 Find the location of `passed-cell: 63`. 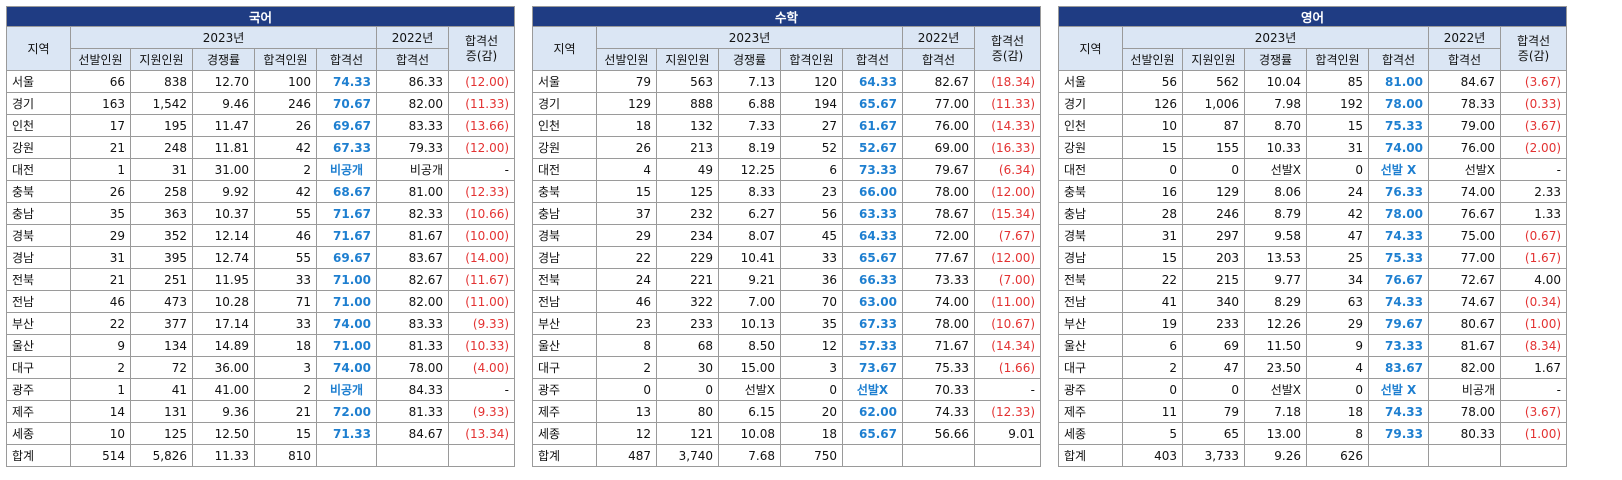

passed-cell: 63 is located at coordinates (1337, 301).